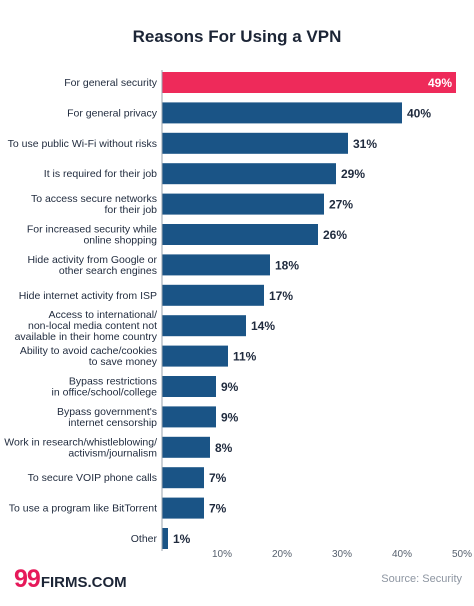 This screenshot has width=474, height=606. I want to click on category-label: To access secure networks for their job, so click(94, 204).